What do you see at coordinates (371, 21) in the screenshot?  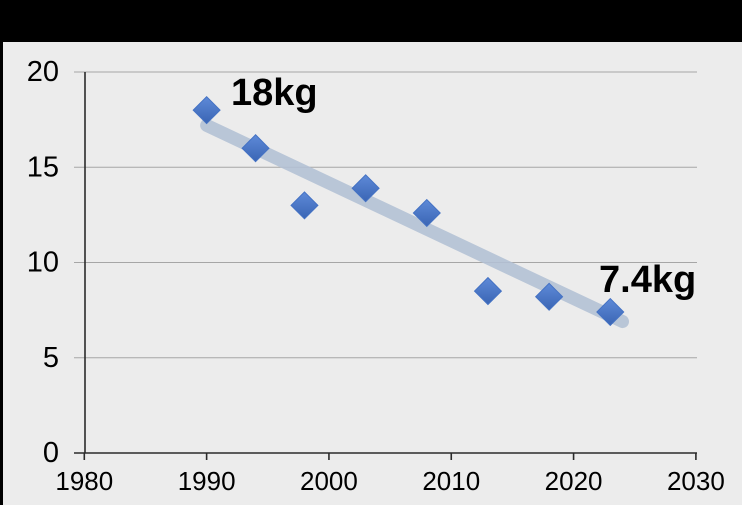 I see `top-black-band` at bounding box center [371, 21].